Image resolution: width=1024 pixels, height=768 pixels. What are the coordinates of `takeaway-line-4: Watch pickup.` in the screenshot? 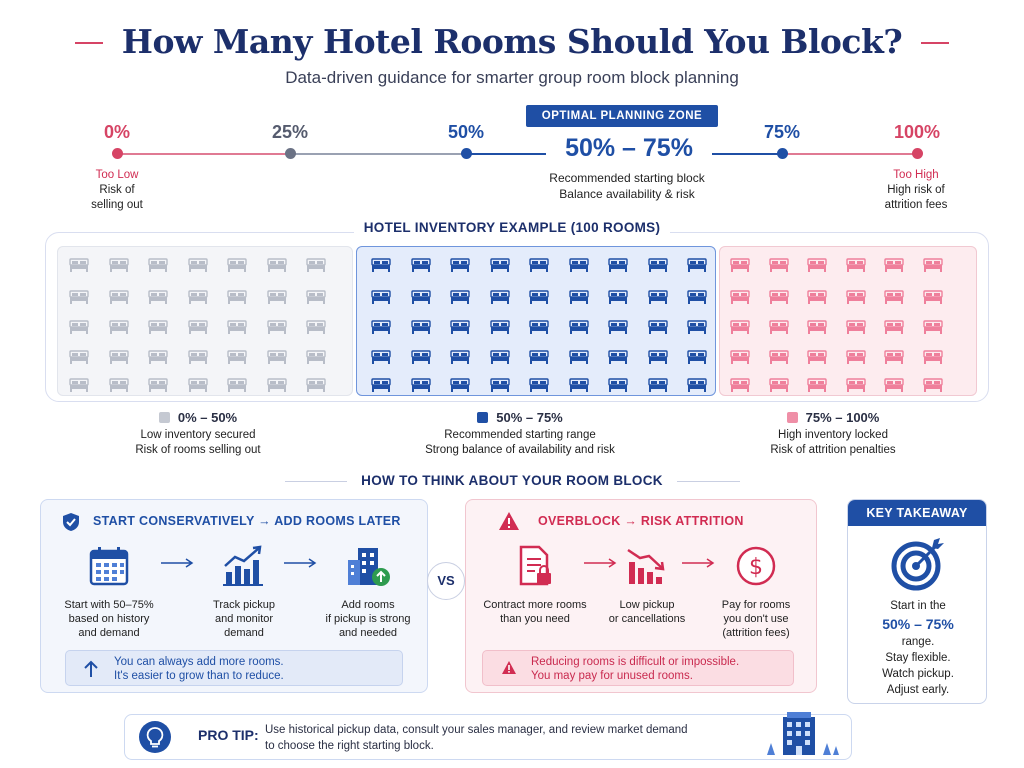 It's located at (918, 674).